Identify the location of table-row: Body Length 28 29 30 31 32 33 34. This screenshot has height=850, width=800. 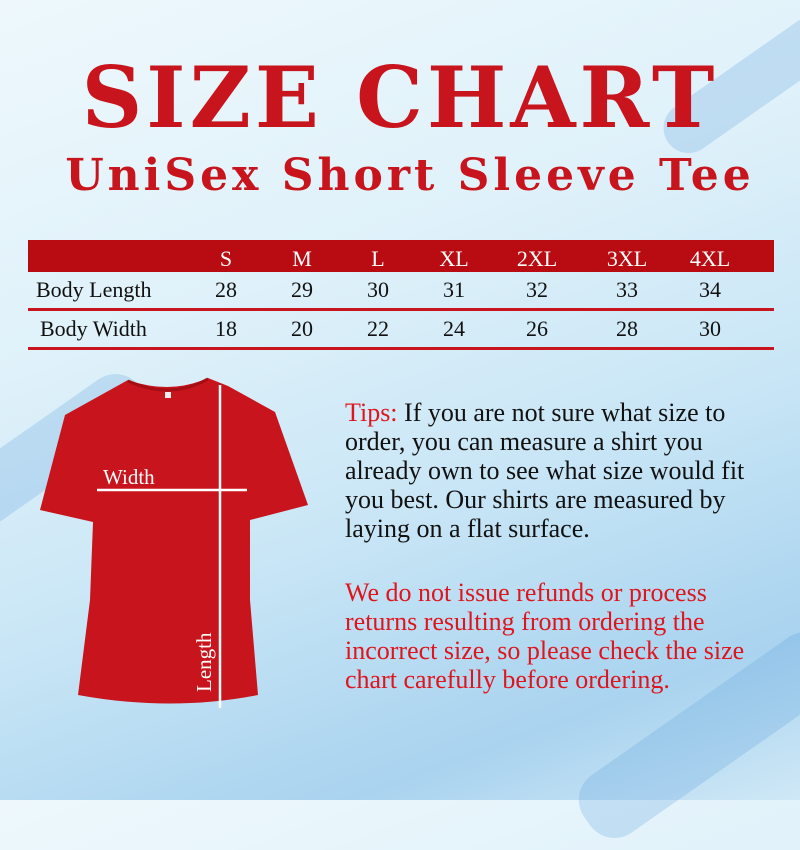
(401, 291).